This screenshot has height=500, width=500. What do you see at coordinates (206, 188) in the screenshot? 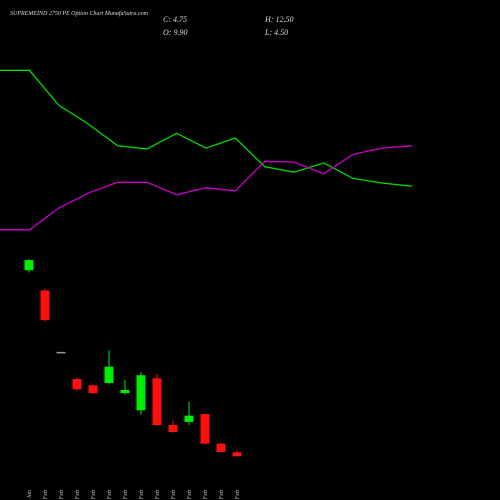
I see `line-series` at bounding box center [206, 188].